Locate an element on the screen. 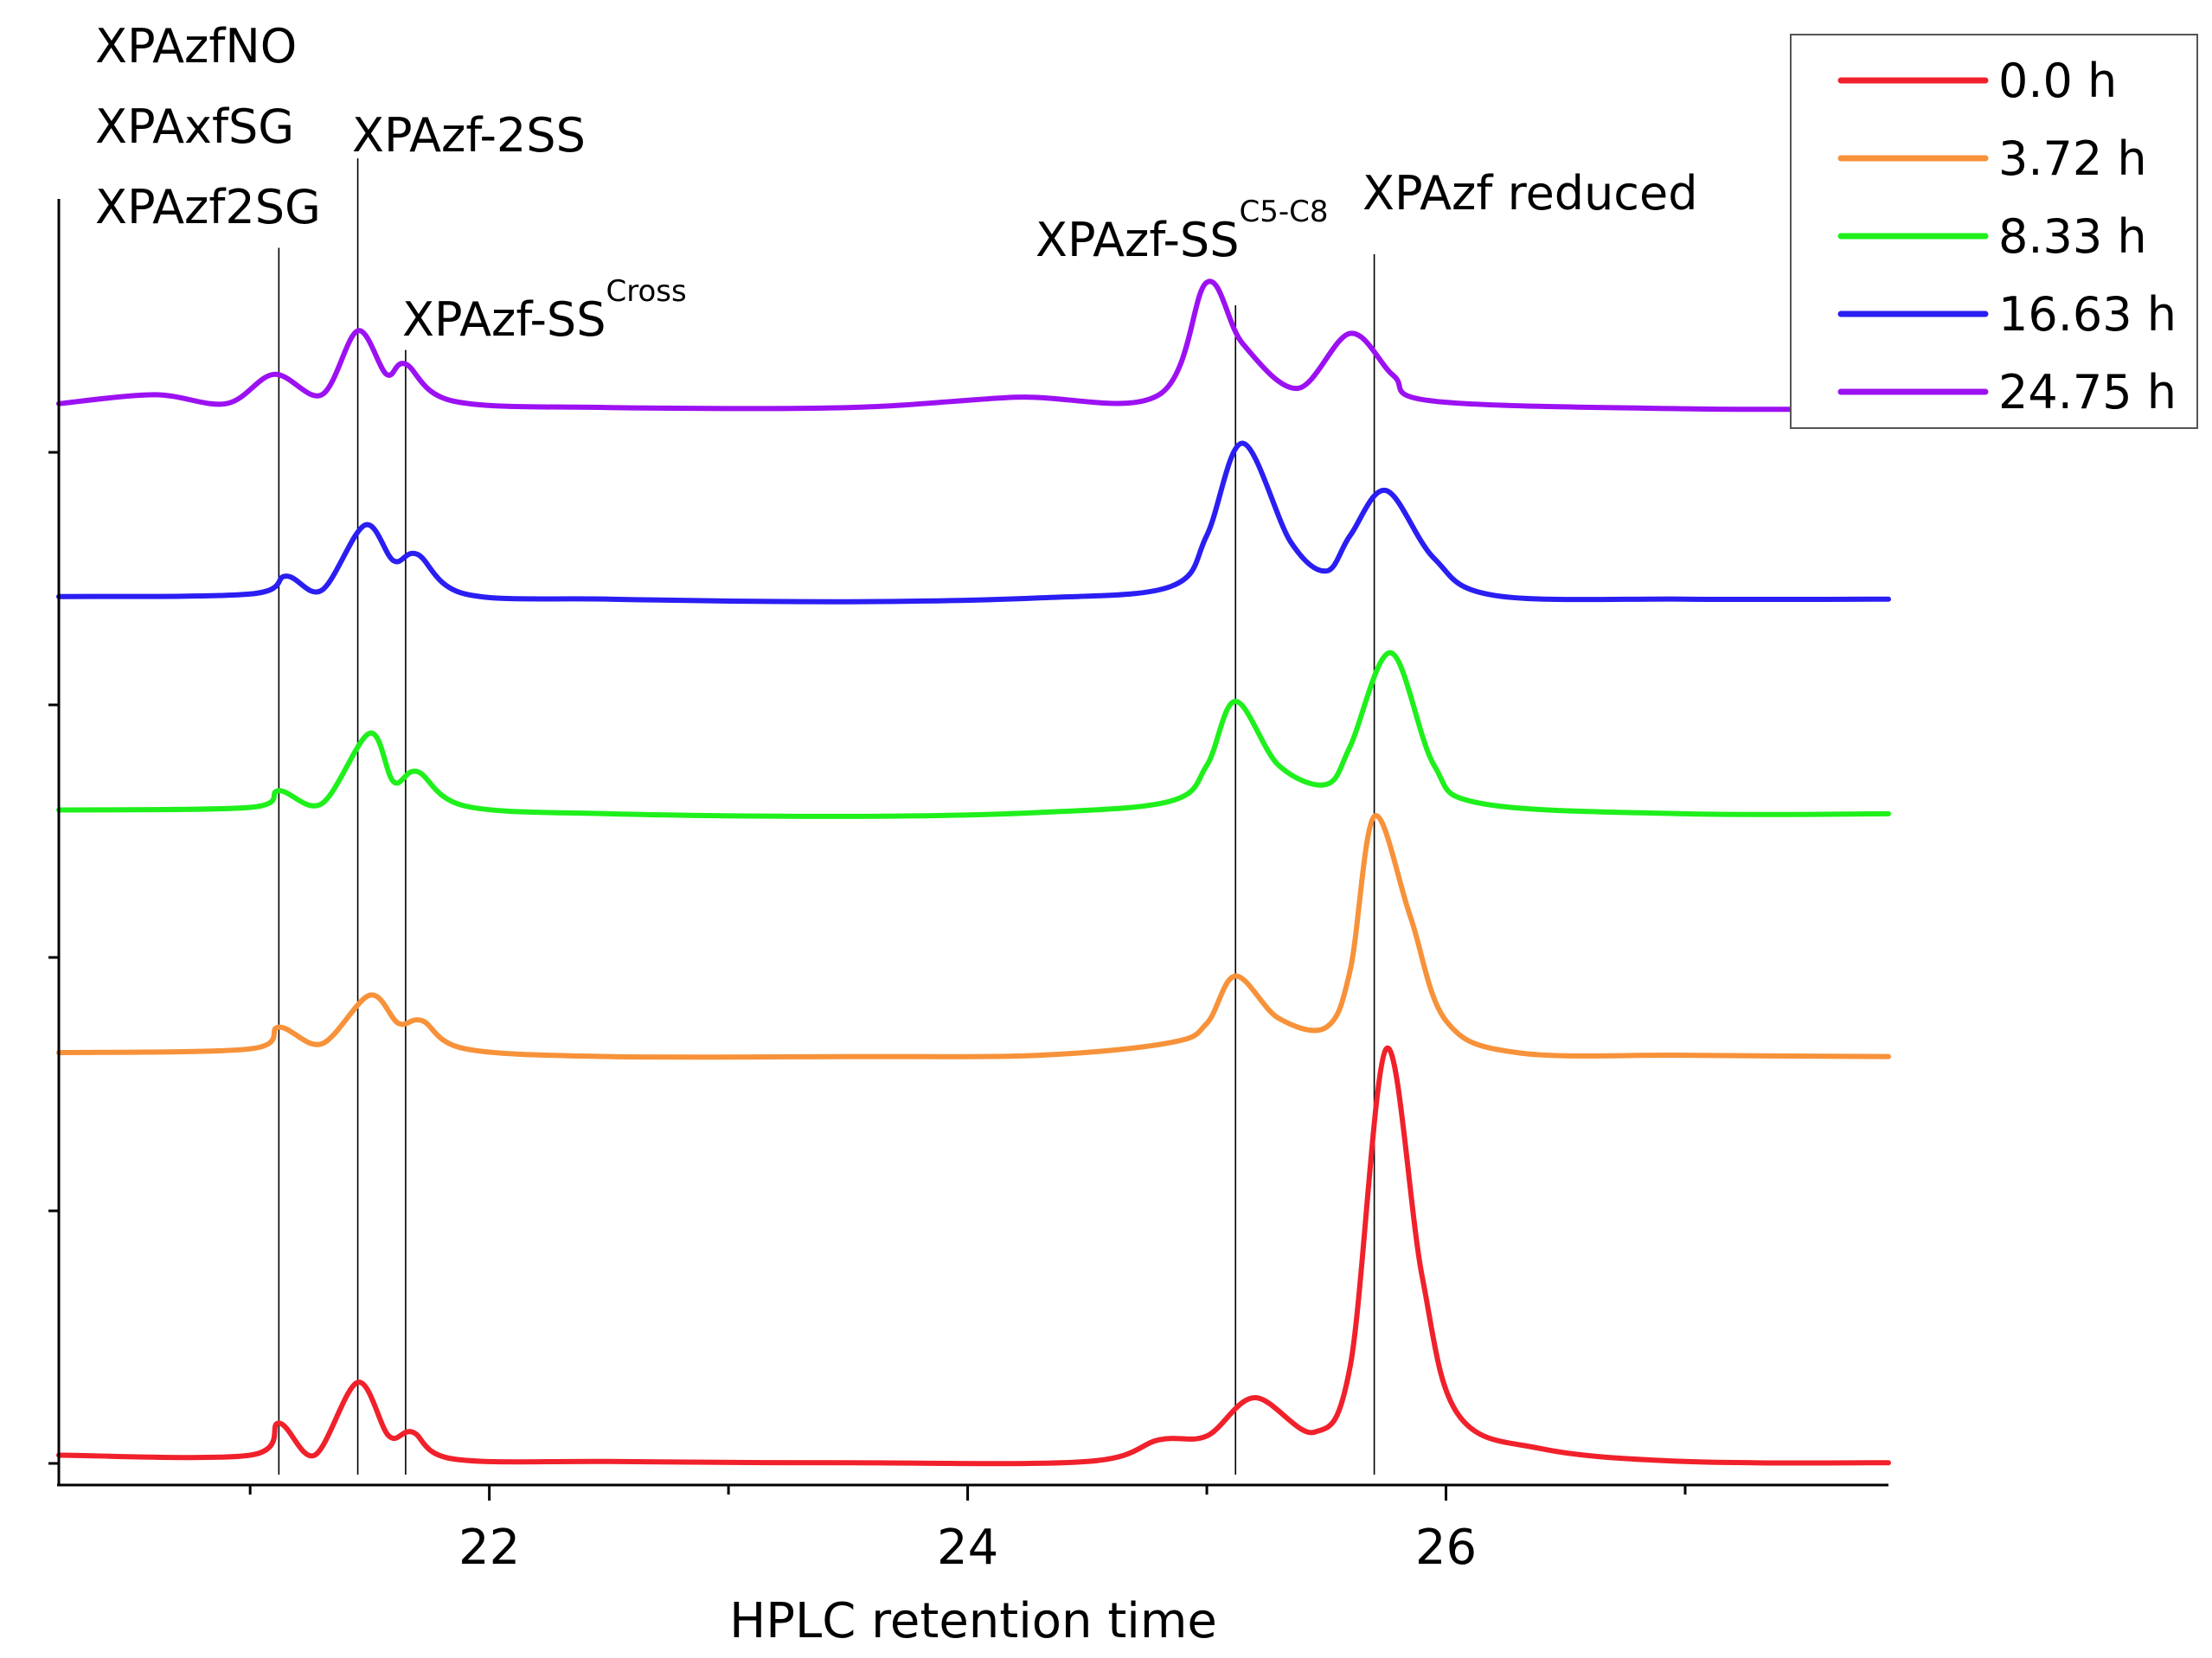 The height and width of the screenshot is (1658, 2212). annotation-c5c8-sup: C5-C8 is located at coordinates (1284, 212).